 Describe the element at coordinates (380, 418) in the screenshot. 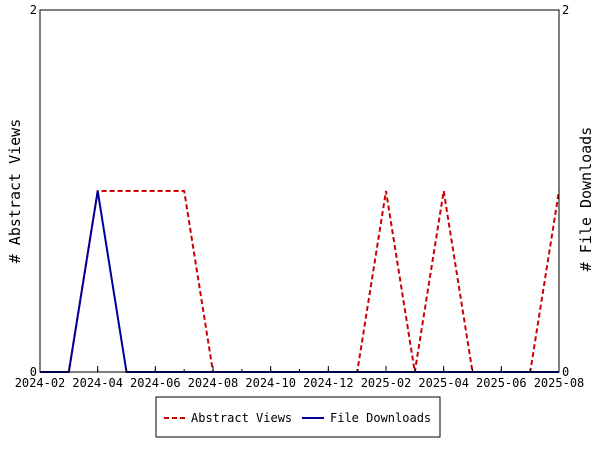

I see `legend-label-file-downloads: File Downloads` at that location.